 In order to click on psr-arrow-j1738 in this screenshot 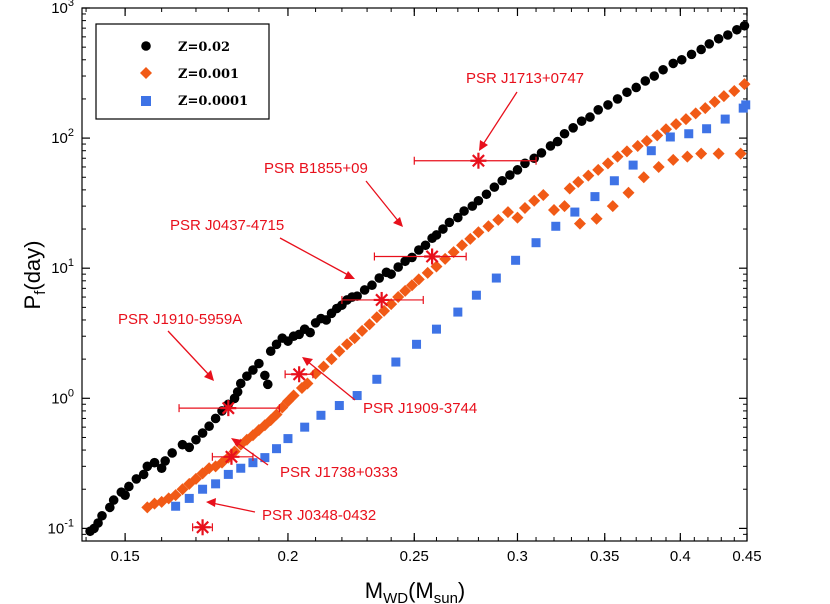, I will do `click(252, 453)`.